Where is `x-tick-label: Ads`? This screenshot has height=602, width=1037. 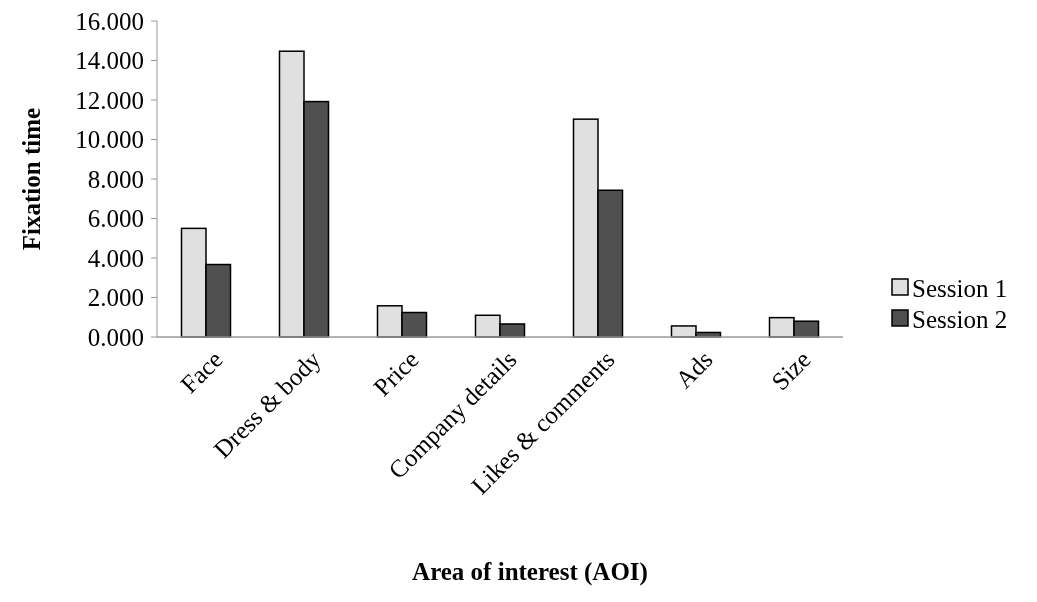
x-tick-label: Ads is located at coordinates (694, 369).